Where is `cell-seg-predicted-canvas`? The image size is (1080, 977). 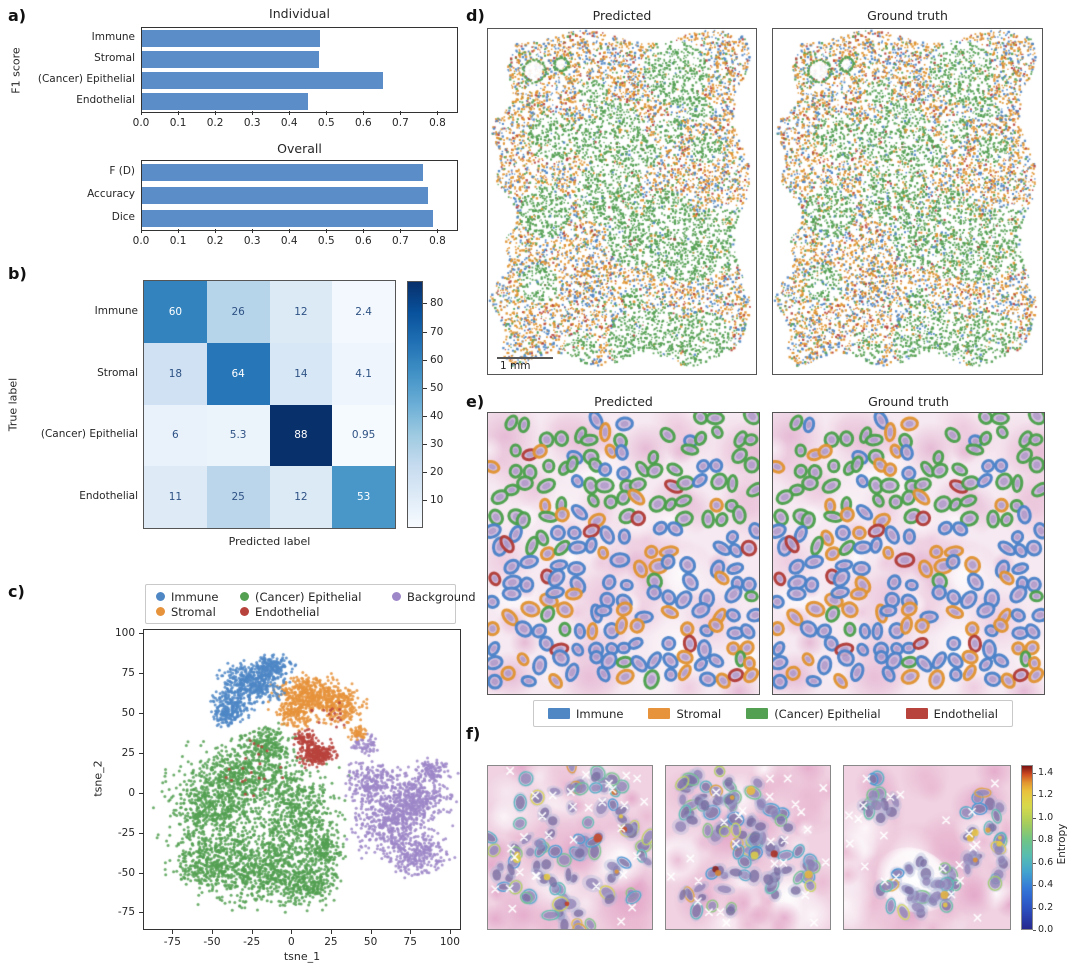
cell-seg-predicted-canvas is located at coordinates (623, 553).